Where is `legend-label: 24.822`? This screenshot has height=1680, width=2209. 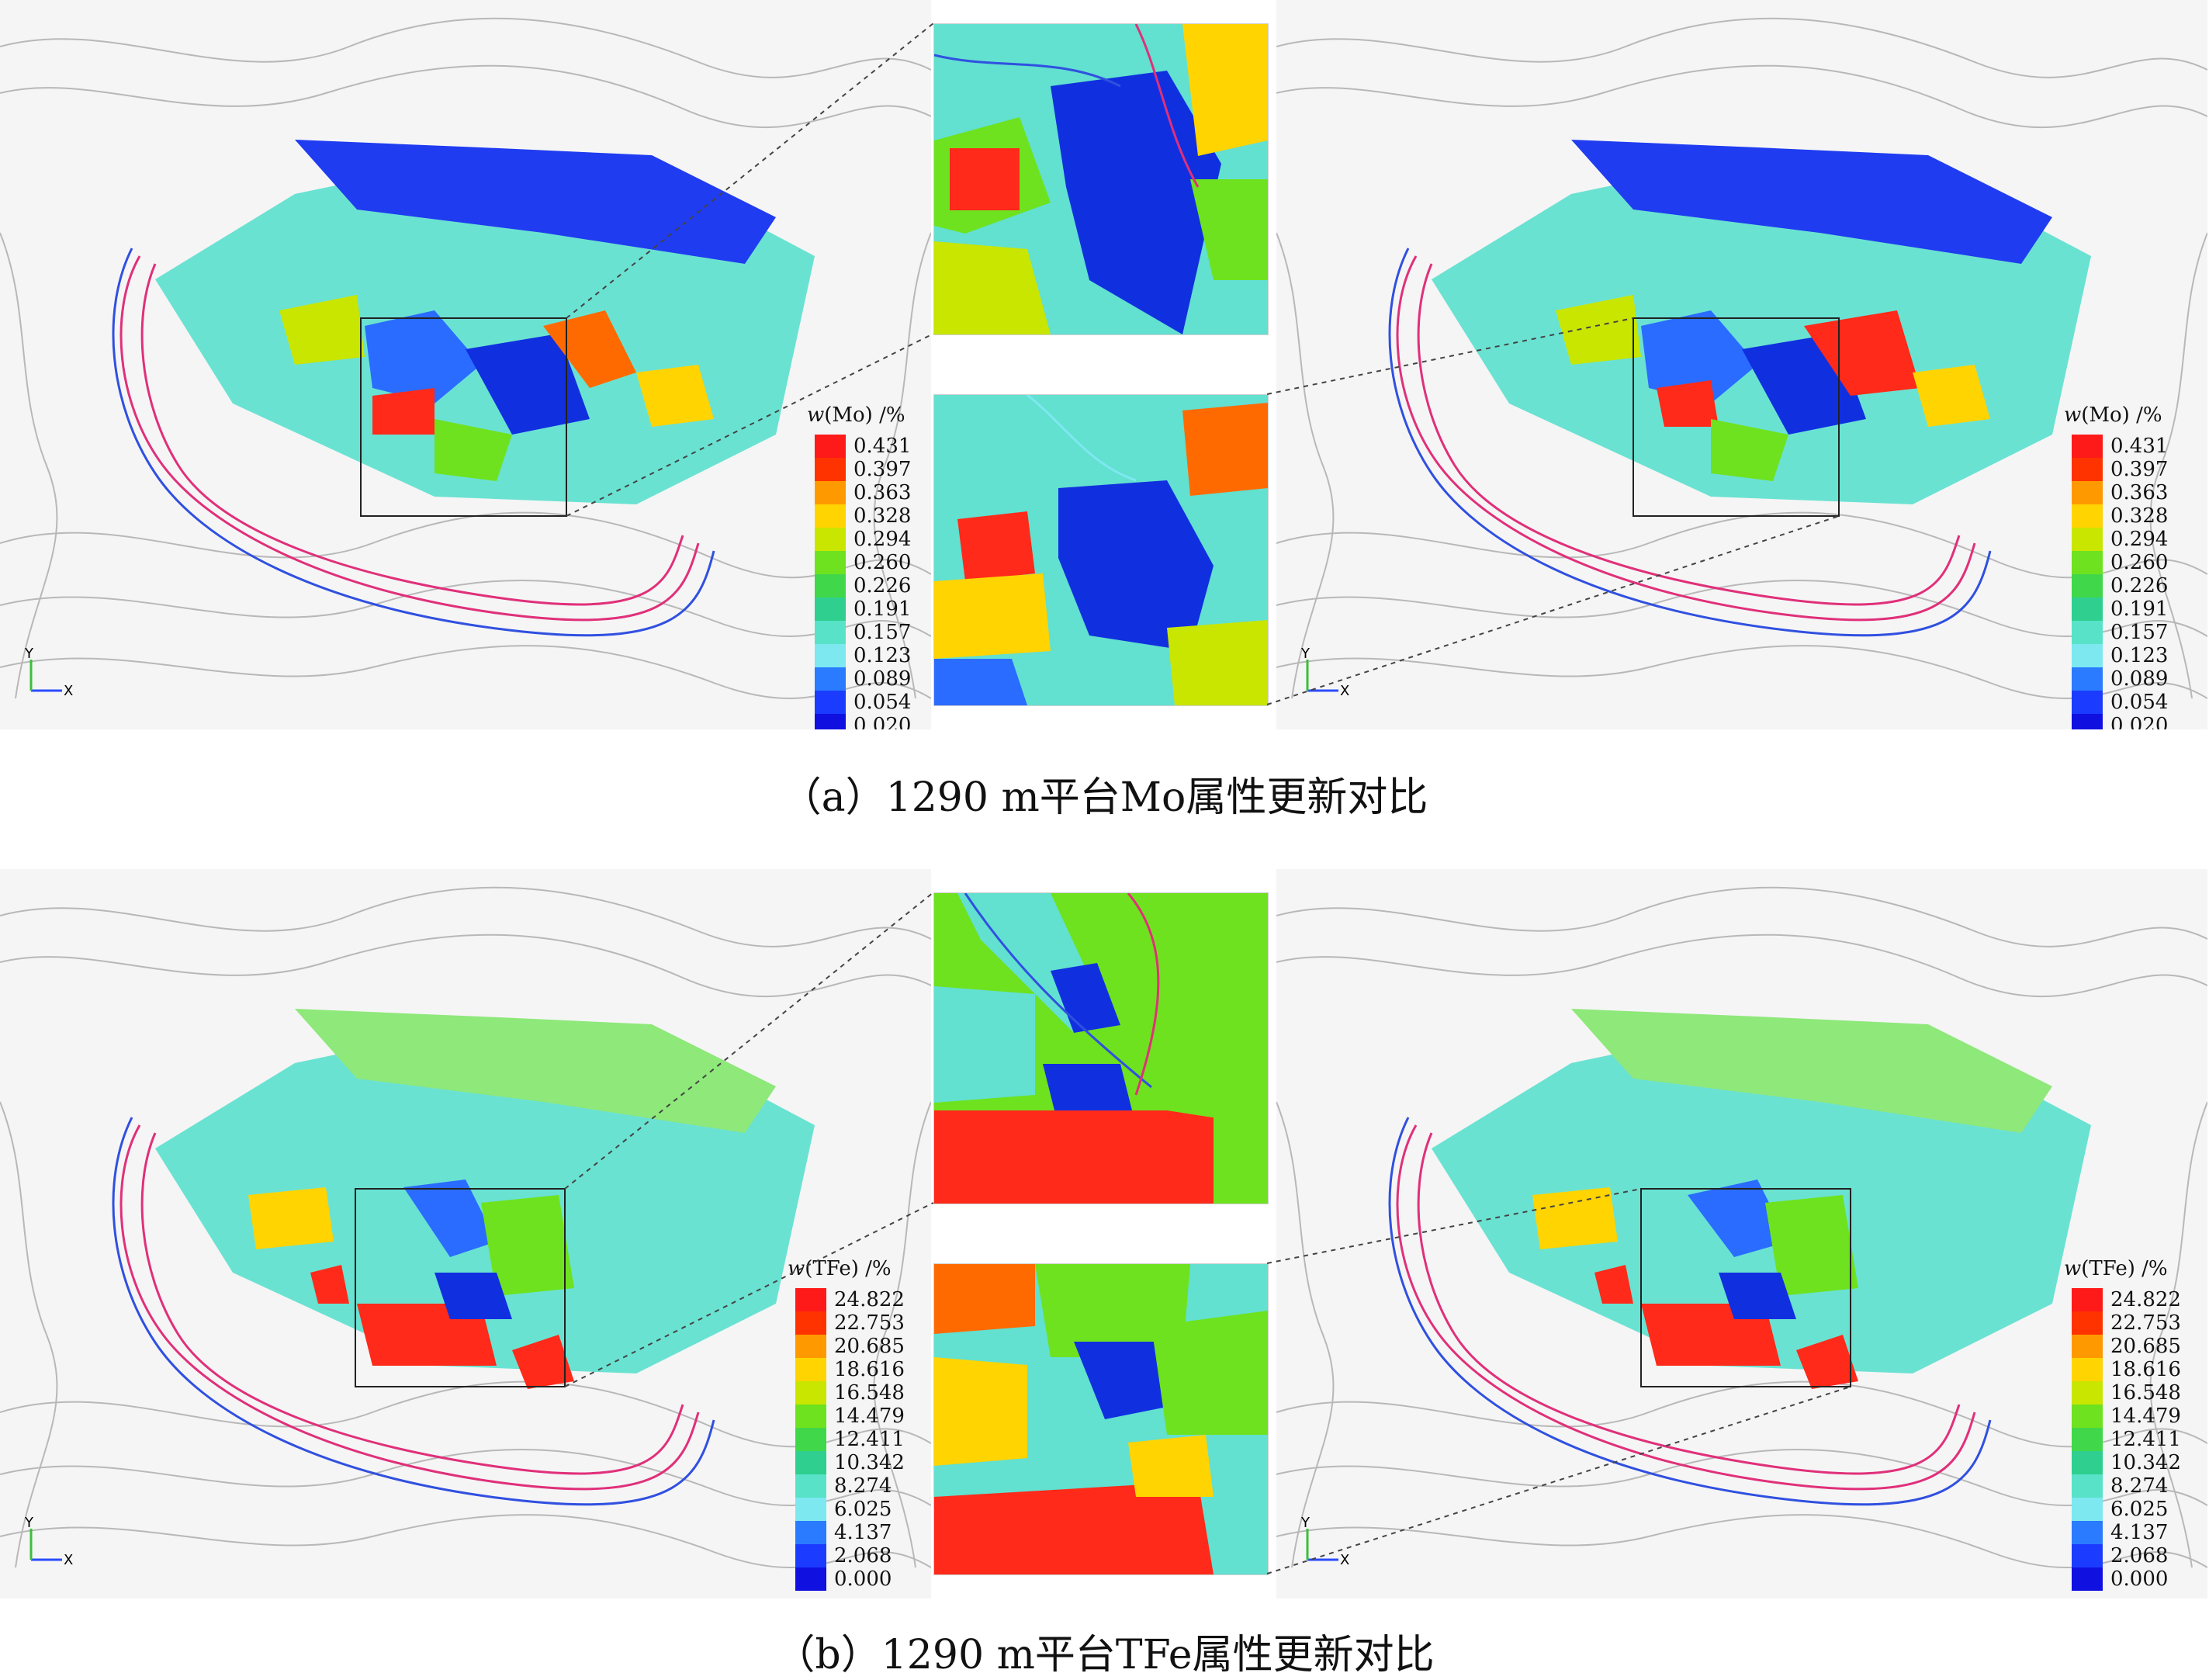
legend-label: 24.822 is located at coordinates (2145, 1300).